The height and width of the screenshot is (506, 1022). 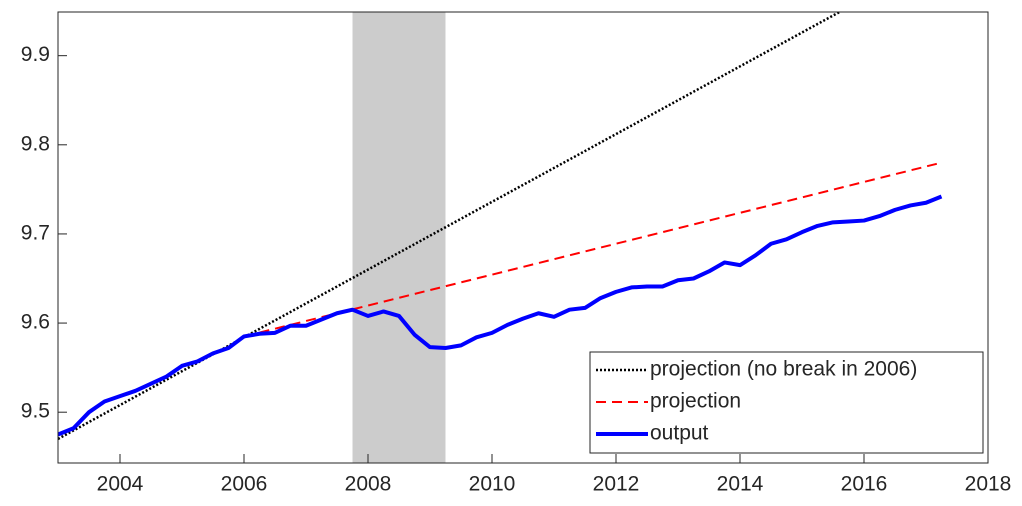 I want to click on shaded-period, so click(x=399, y=237).